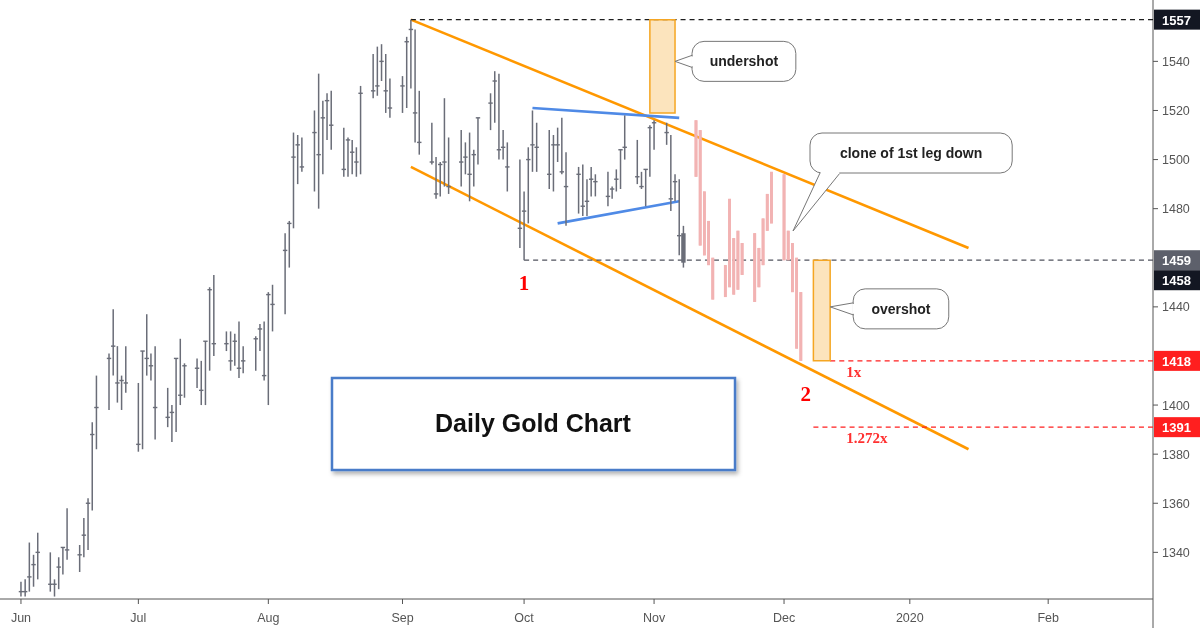  What do you see at coordinates (867, 438) in the screenshot?
I see `annotation: 1.272x` at bounding box center [867, 438].